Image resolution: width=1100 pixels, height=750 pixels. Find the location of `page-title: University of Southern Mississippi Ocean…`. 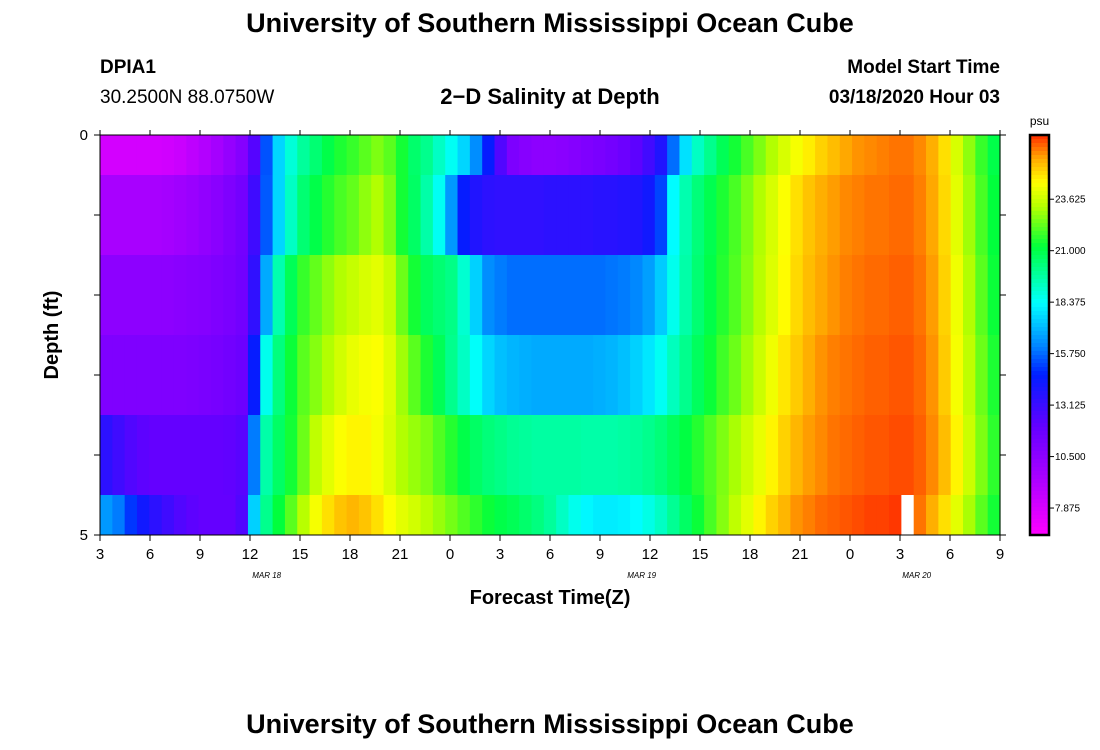

page-title: University of Southern Mississippi Ocean… is located at coordinates (550, 23).